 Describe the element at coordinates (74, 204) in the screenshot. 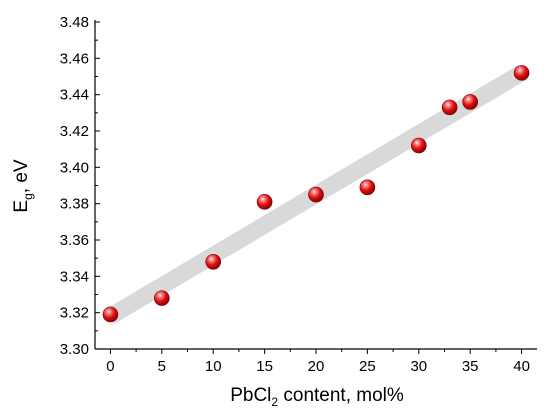

I see `y-tick-label: 3.38` at that location.